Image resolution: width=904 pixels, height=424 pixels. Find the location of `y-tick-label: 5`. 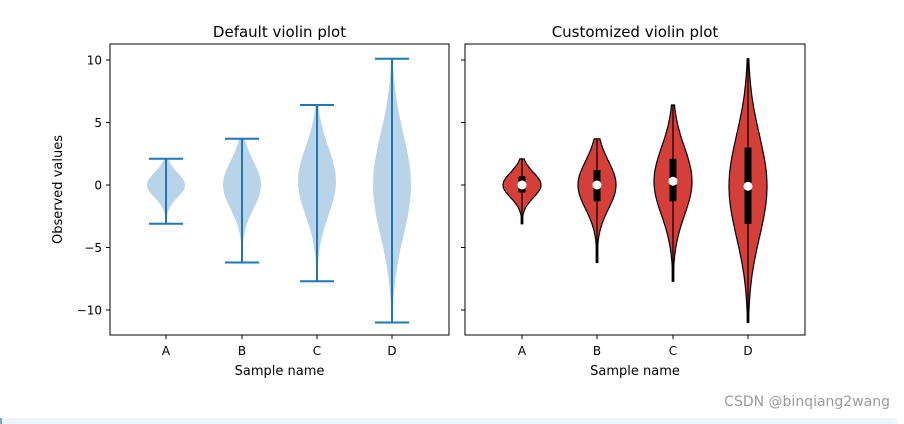

y-tick-label: 5 is located at coordinates (98, 123).